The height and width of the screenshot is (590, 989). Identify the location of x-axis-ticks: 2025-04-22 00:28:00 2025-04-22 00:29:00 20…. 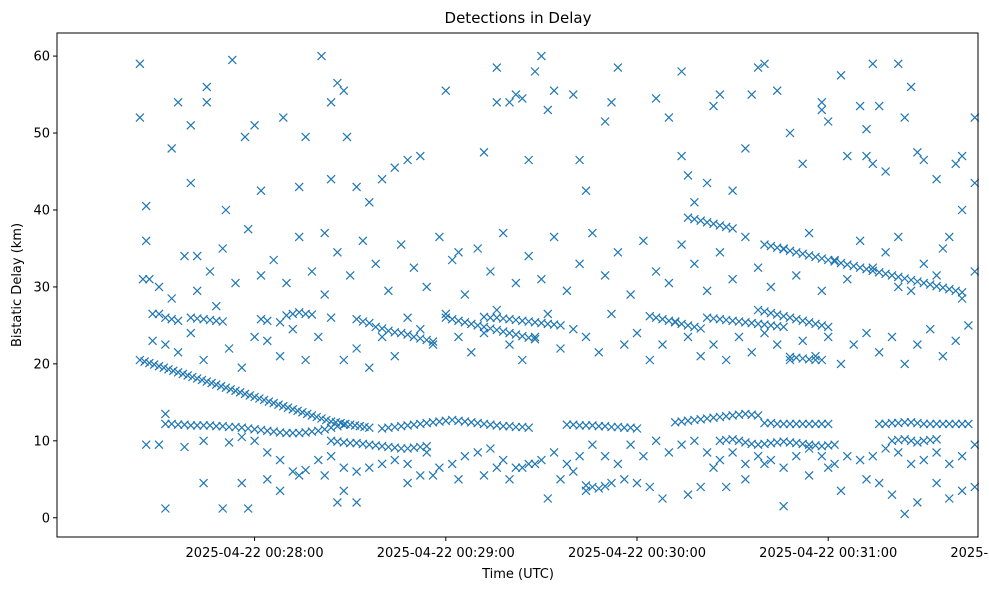
(587, 549).